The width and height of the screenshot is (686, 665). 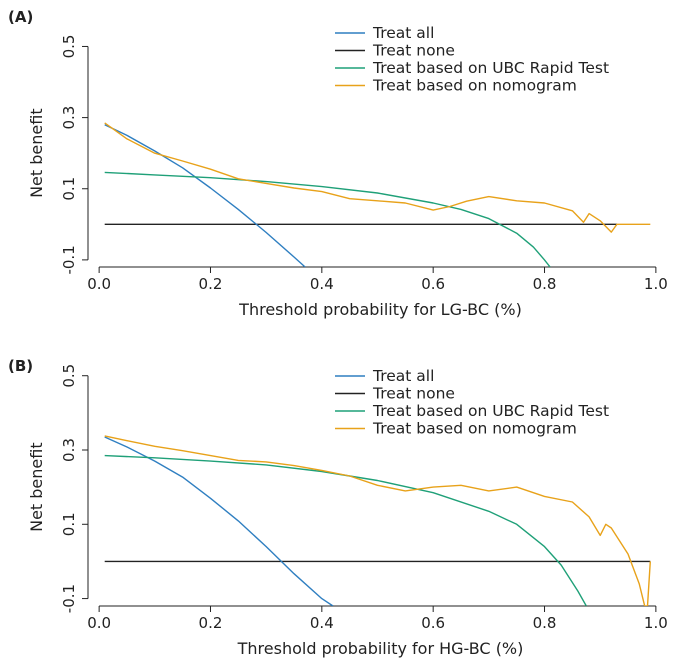 What do you see at coordinates (380, 309) in the screenshot?
I see `x-axis-title: Threshold probability for LG-BC (%)` at bounding box center [380, 309].